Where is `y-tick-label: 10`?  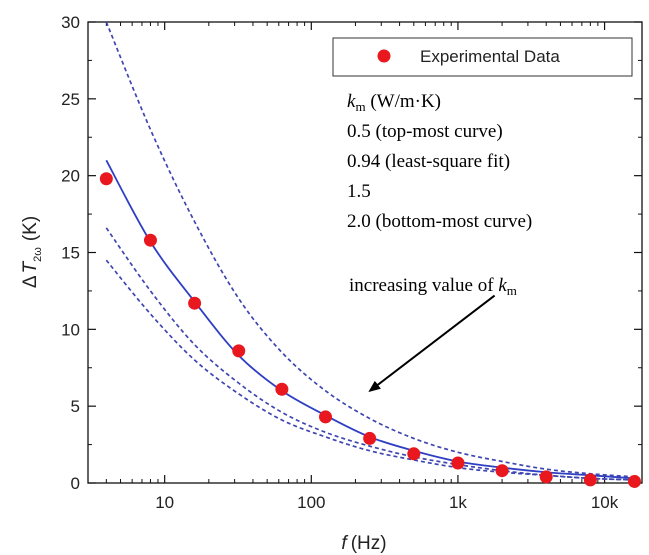
y-tick-label: 10 is located at coordinates (70, 329).